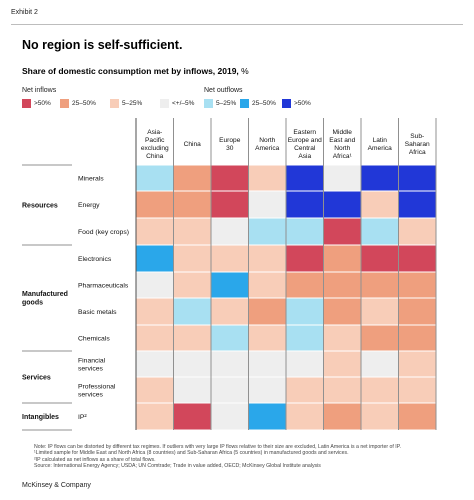 The height and width of the screenshot is (500, 474). I want to click on group-label: Resources, so click(40, 205).